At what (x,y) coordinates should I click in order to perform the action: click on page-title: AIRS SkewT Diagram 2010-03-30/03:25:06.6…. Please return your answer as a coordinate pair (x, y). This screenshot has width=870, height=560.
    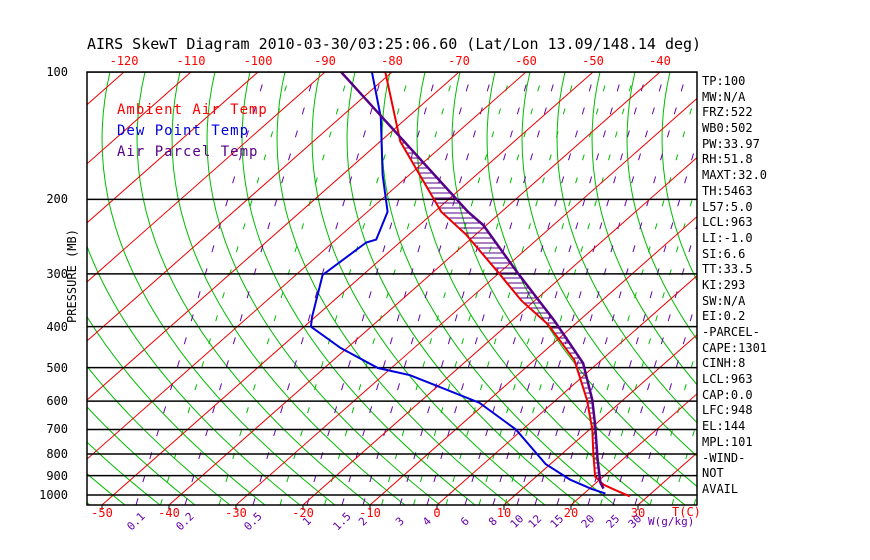
    Looking at the image, I should click on (394, 44).